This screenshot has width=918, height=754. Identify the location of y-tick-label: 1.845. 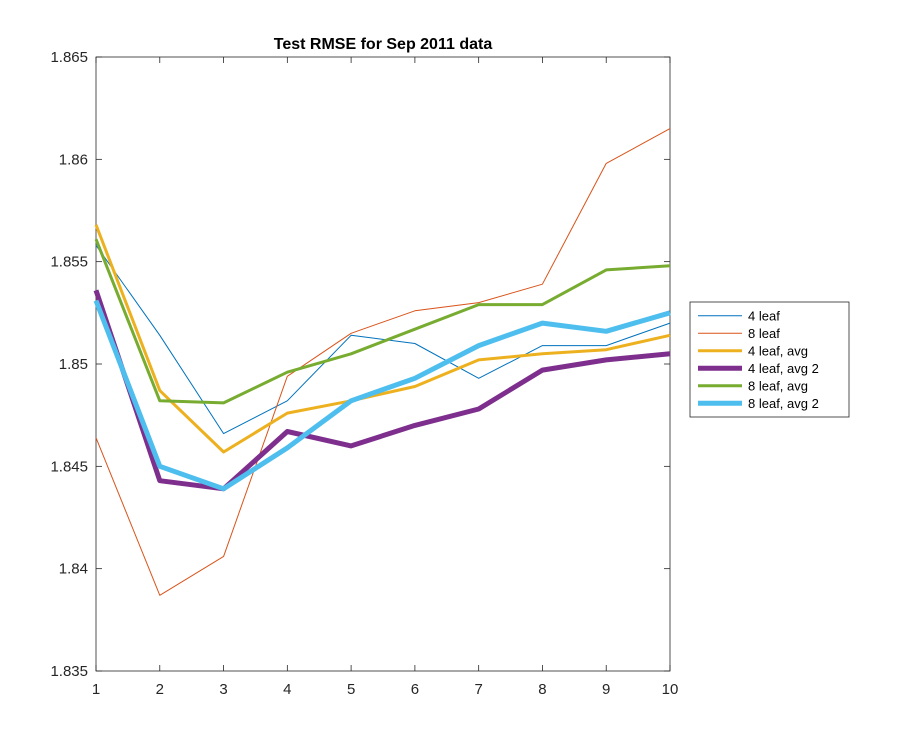
(69, 466).